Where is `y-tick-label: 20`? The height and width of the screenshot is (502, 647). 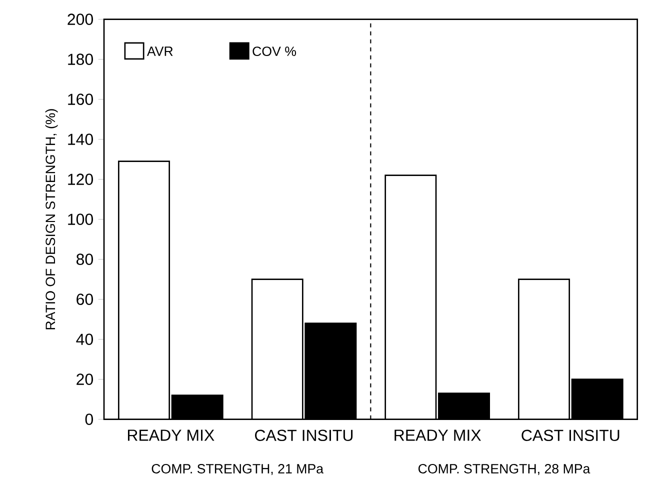
y-tick-label: 20 is located at coordinates (84, 379).